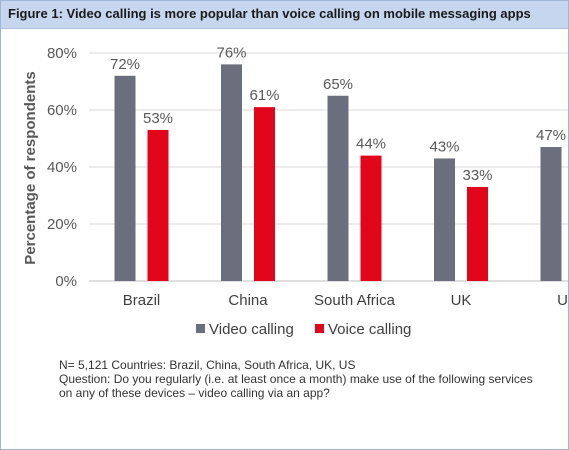  I want to click on x-tick-label: Brazil, so click(142, 300).